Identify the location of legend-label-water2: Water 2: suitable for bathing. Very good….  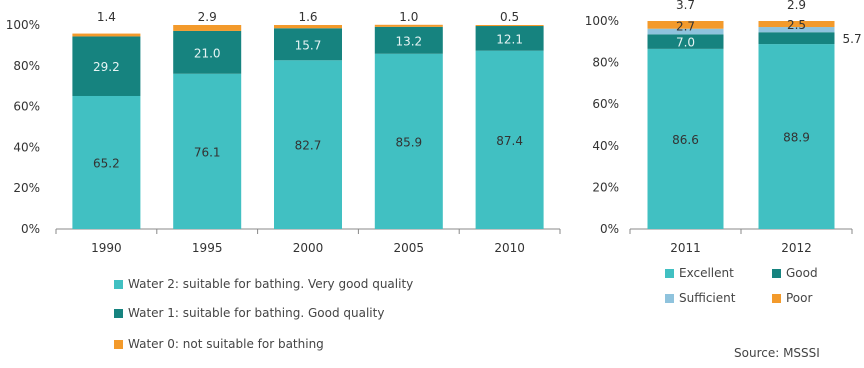
(271, 284).